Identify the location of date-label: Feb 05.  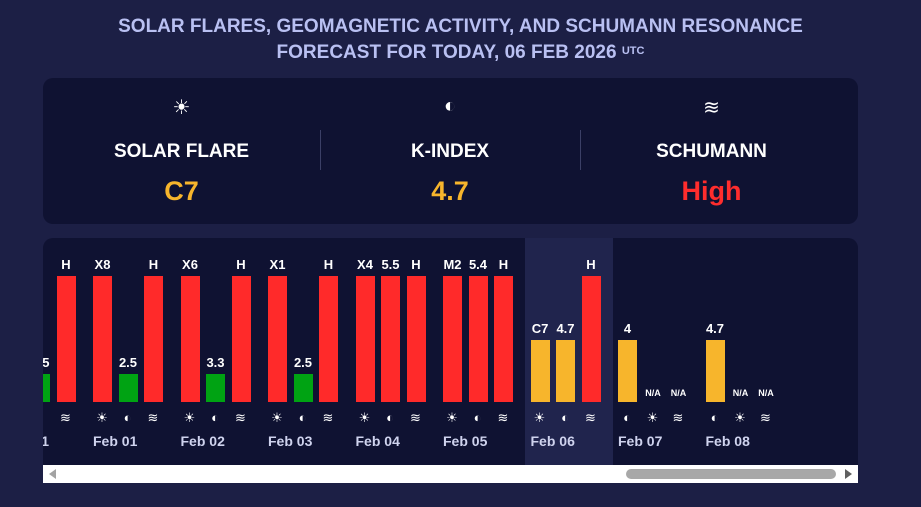
(465, 441).